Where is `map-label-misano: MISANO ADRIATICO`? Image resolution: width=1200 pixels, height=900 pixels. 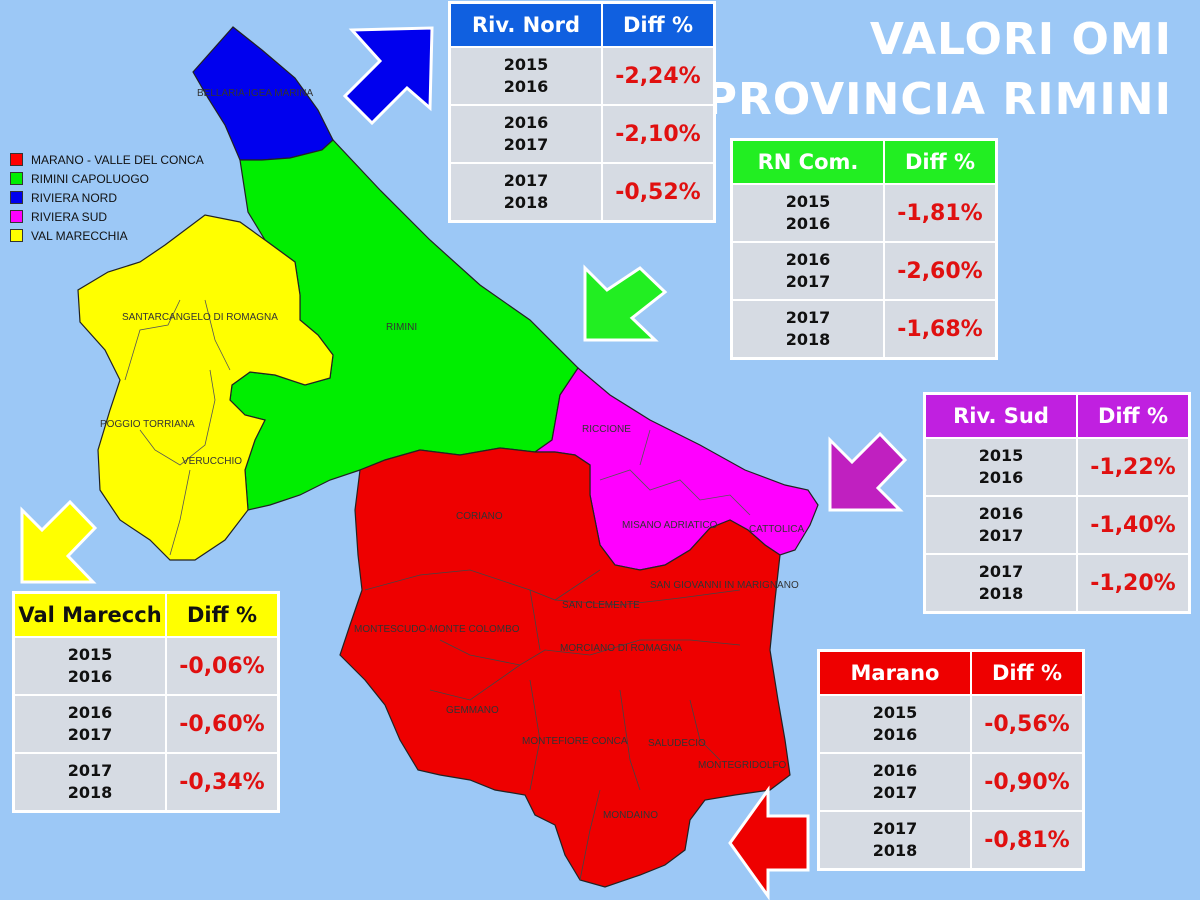 map-label-misano: MISANO ADRIATICO is located at coordinates (670, 525).